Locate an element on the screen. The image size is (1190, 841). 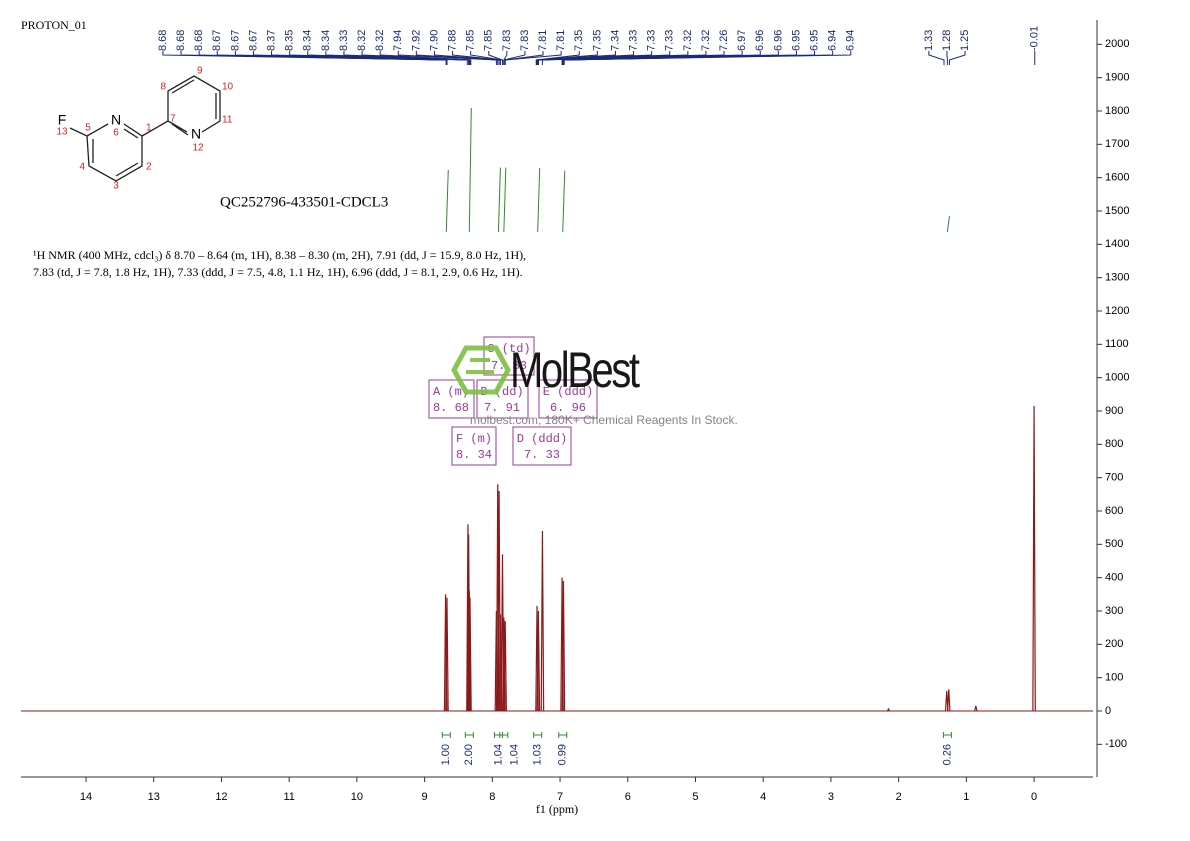
bonds is located at coordinates (145, 128).